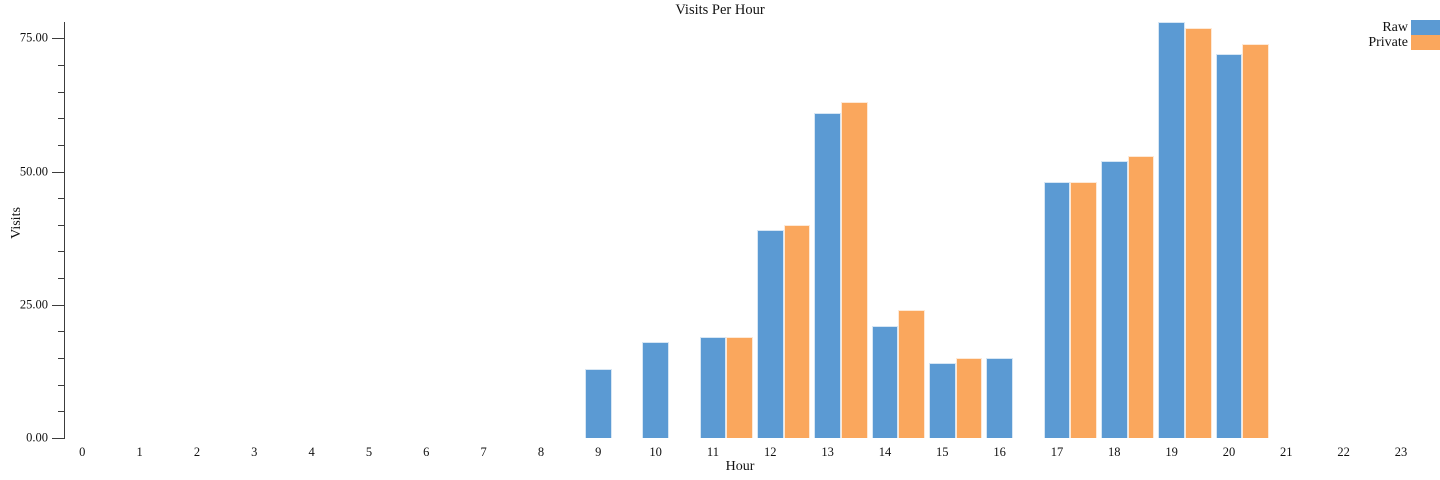 The height and width of the screenshot is (480, 1440). Describe the element at coordinates (33, 171) in the screenshot. I see `y-tick-label: 50.00` at that location.